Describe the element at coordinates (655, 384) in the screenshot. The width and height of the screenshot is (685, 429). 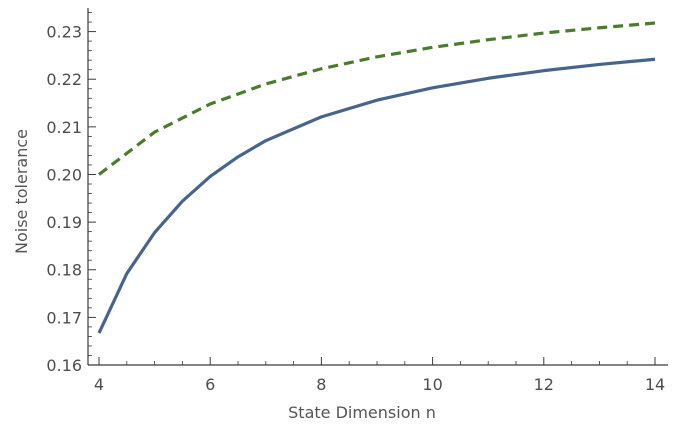
I see `x-tick-label: 14` at that location.